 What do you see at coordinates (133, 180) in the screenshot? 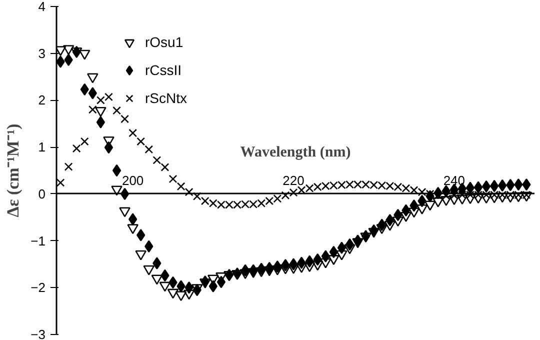
I see `x-tick-label: 200` at bounding box center [133, 180].